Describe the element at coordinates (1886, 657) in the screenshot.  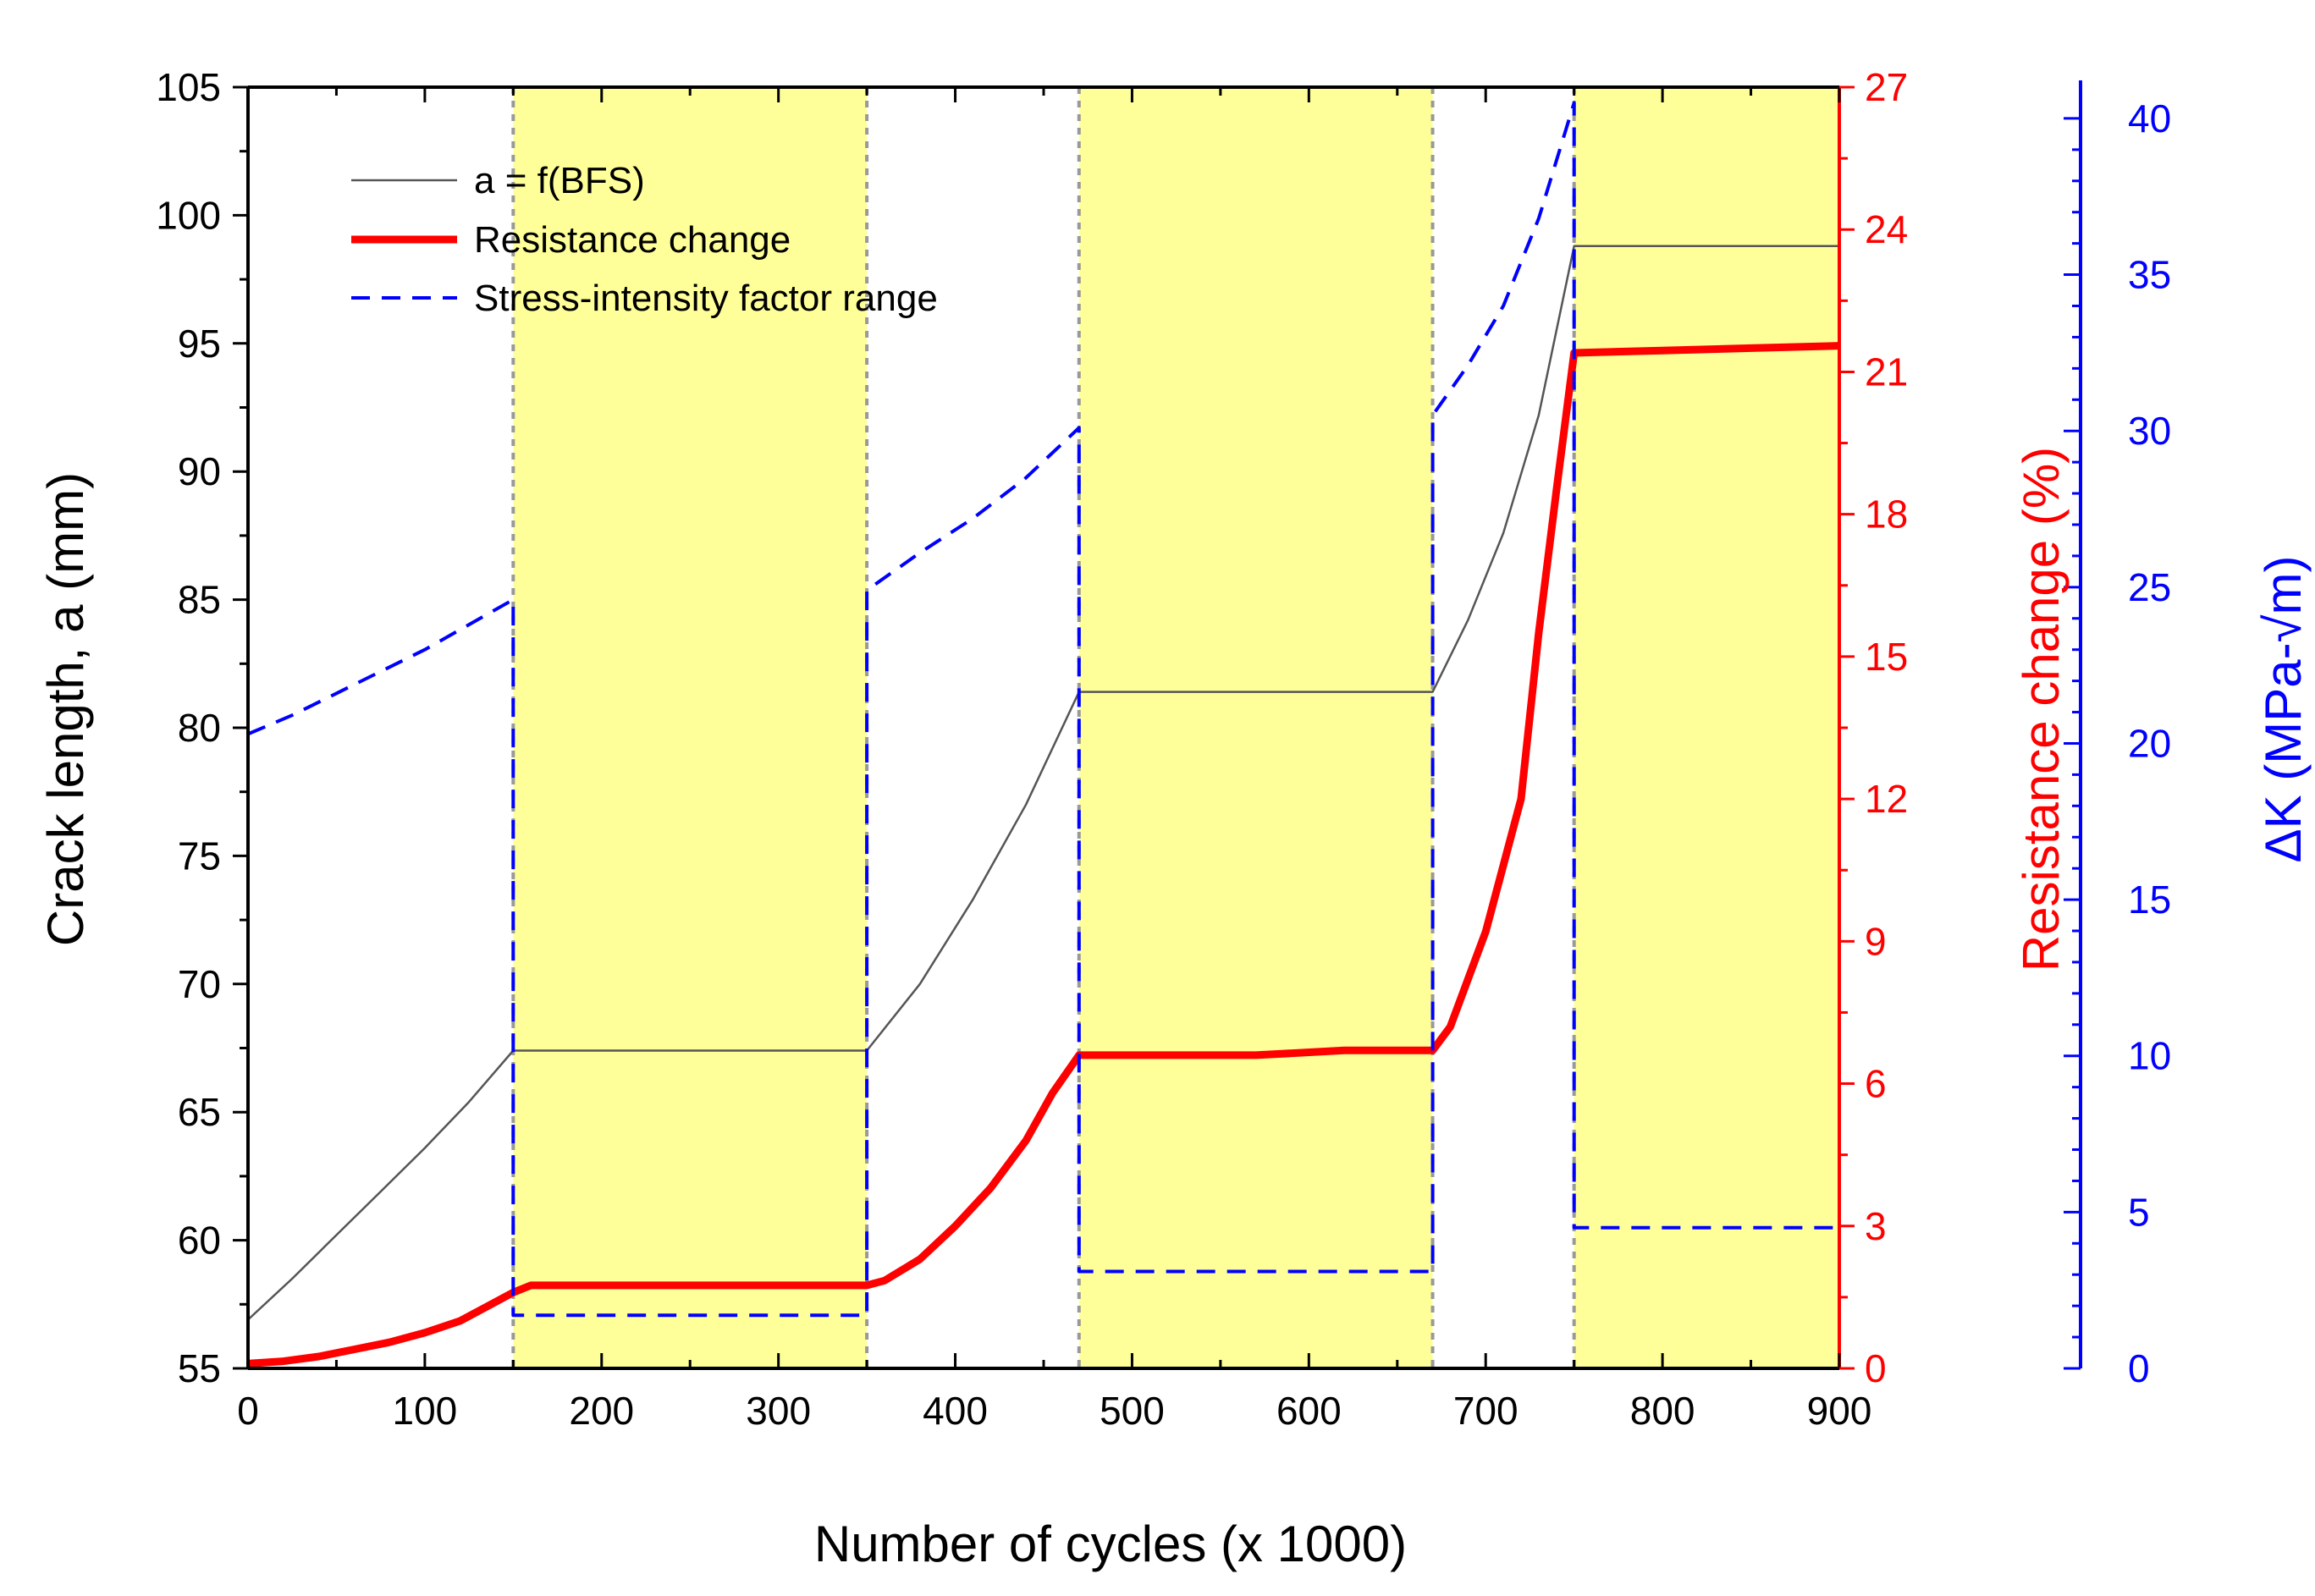
I see `y-right-resistance-tick-label-5: 15` at that location.